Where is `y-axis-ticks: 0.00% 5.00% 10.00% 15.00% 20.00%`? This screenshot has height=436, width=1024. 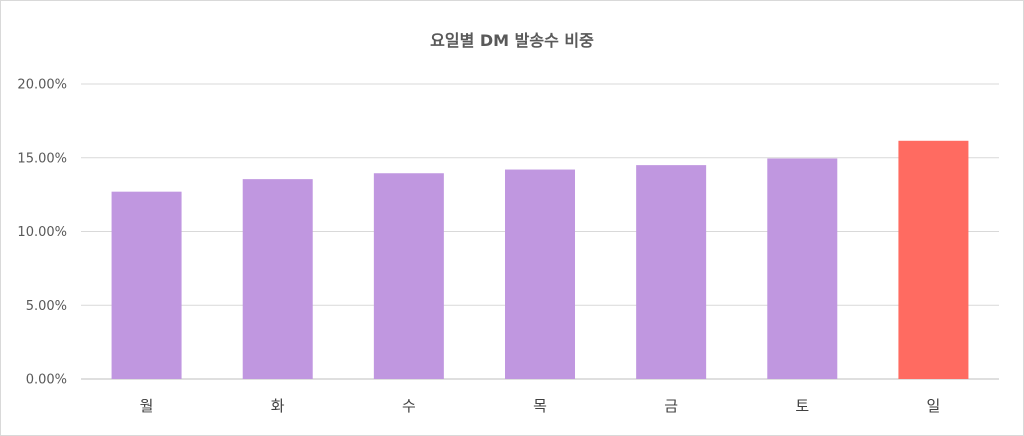
y-axis-ticks: 0.00% 5.00% 10.00% 15.00% 20.00% is located at coordinates (42, 233).